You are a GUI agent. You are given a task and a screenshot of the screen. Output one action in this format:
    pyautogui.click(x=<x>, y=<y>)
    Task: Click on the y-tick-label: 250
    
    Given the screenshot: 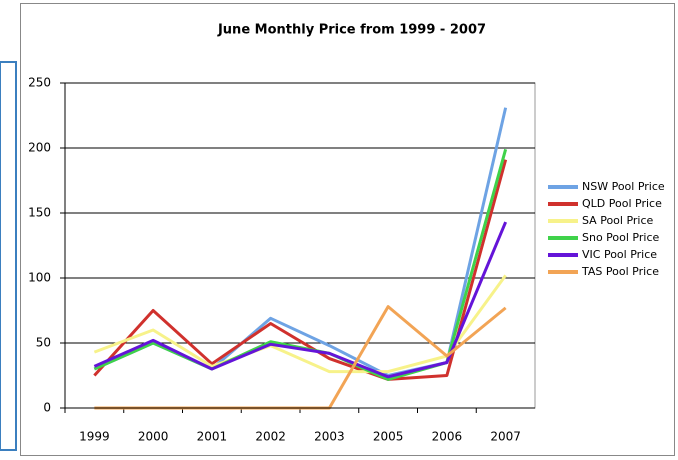 What is the action you would take?
    pyautogui.click(x=39, y=83)
    